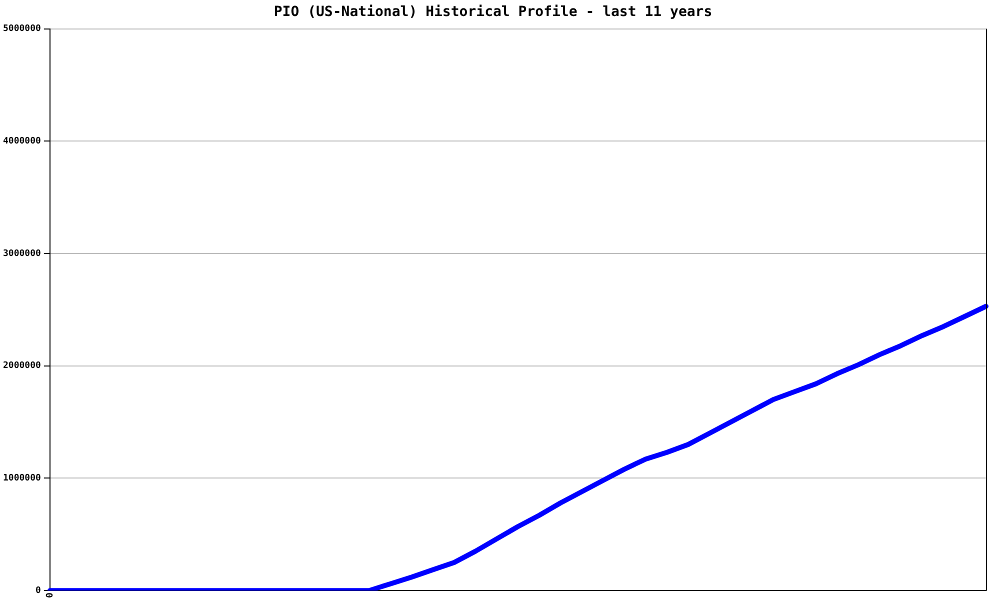  I want to click on y-tick-label: 3000000, so click(21, 253).